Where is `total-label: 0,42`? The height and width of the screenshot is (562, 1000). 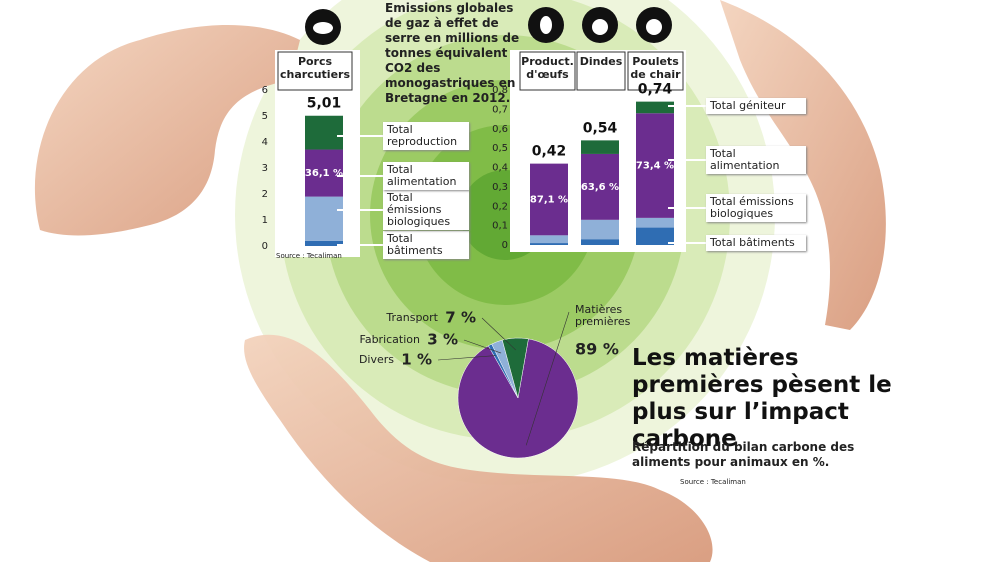
total-label: 0,42 is located at coordinates (549, 152).